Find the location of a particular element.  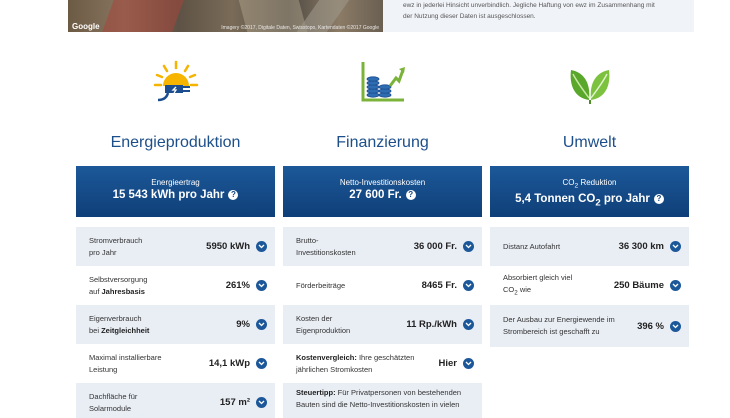

row-label: Kosten der is located at coordinates (314, 318).